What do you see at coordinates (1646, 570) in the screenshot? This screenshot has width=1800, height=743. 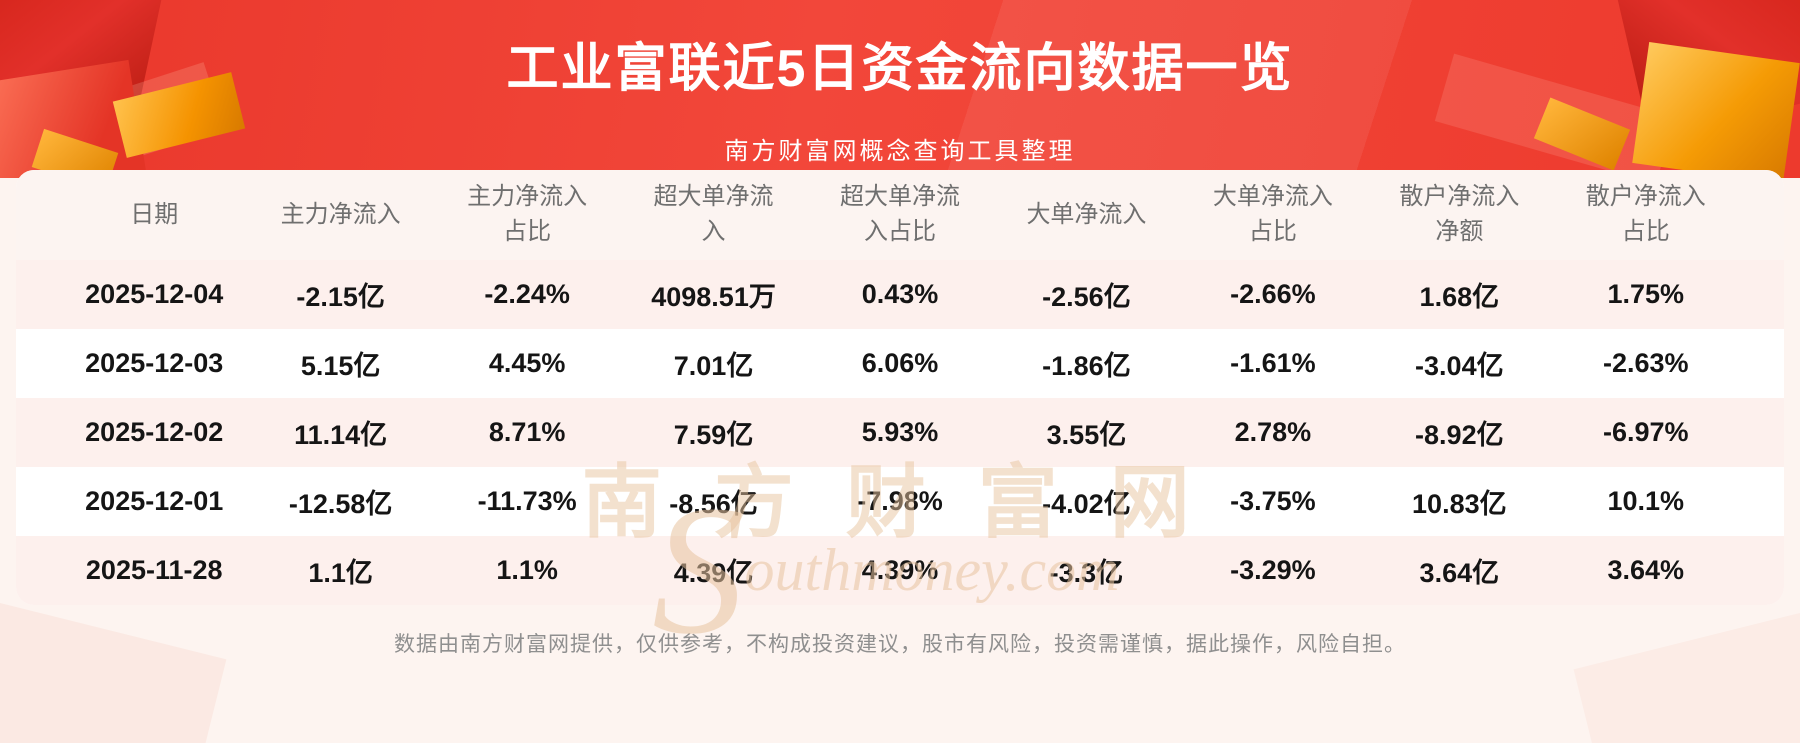 I see `value-cell: 3.64%` at bounding box center [1646, 570].